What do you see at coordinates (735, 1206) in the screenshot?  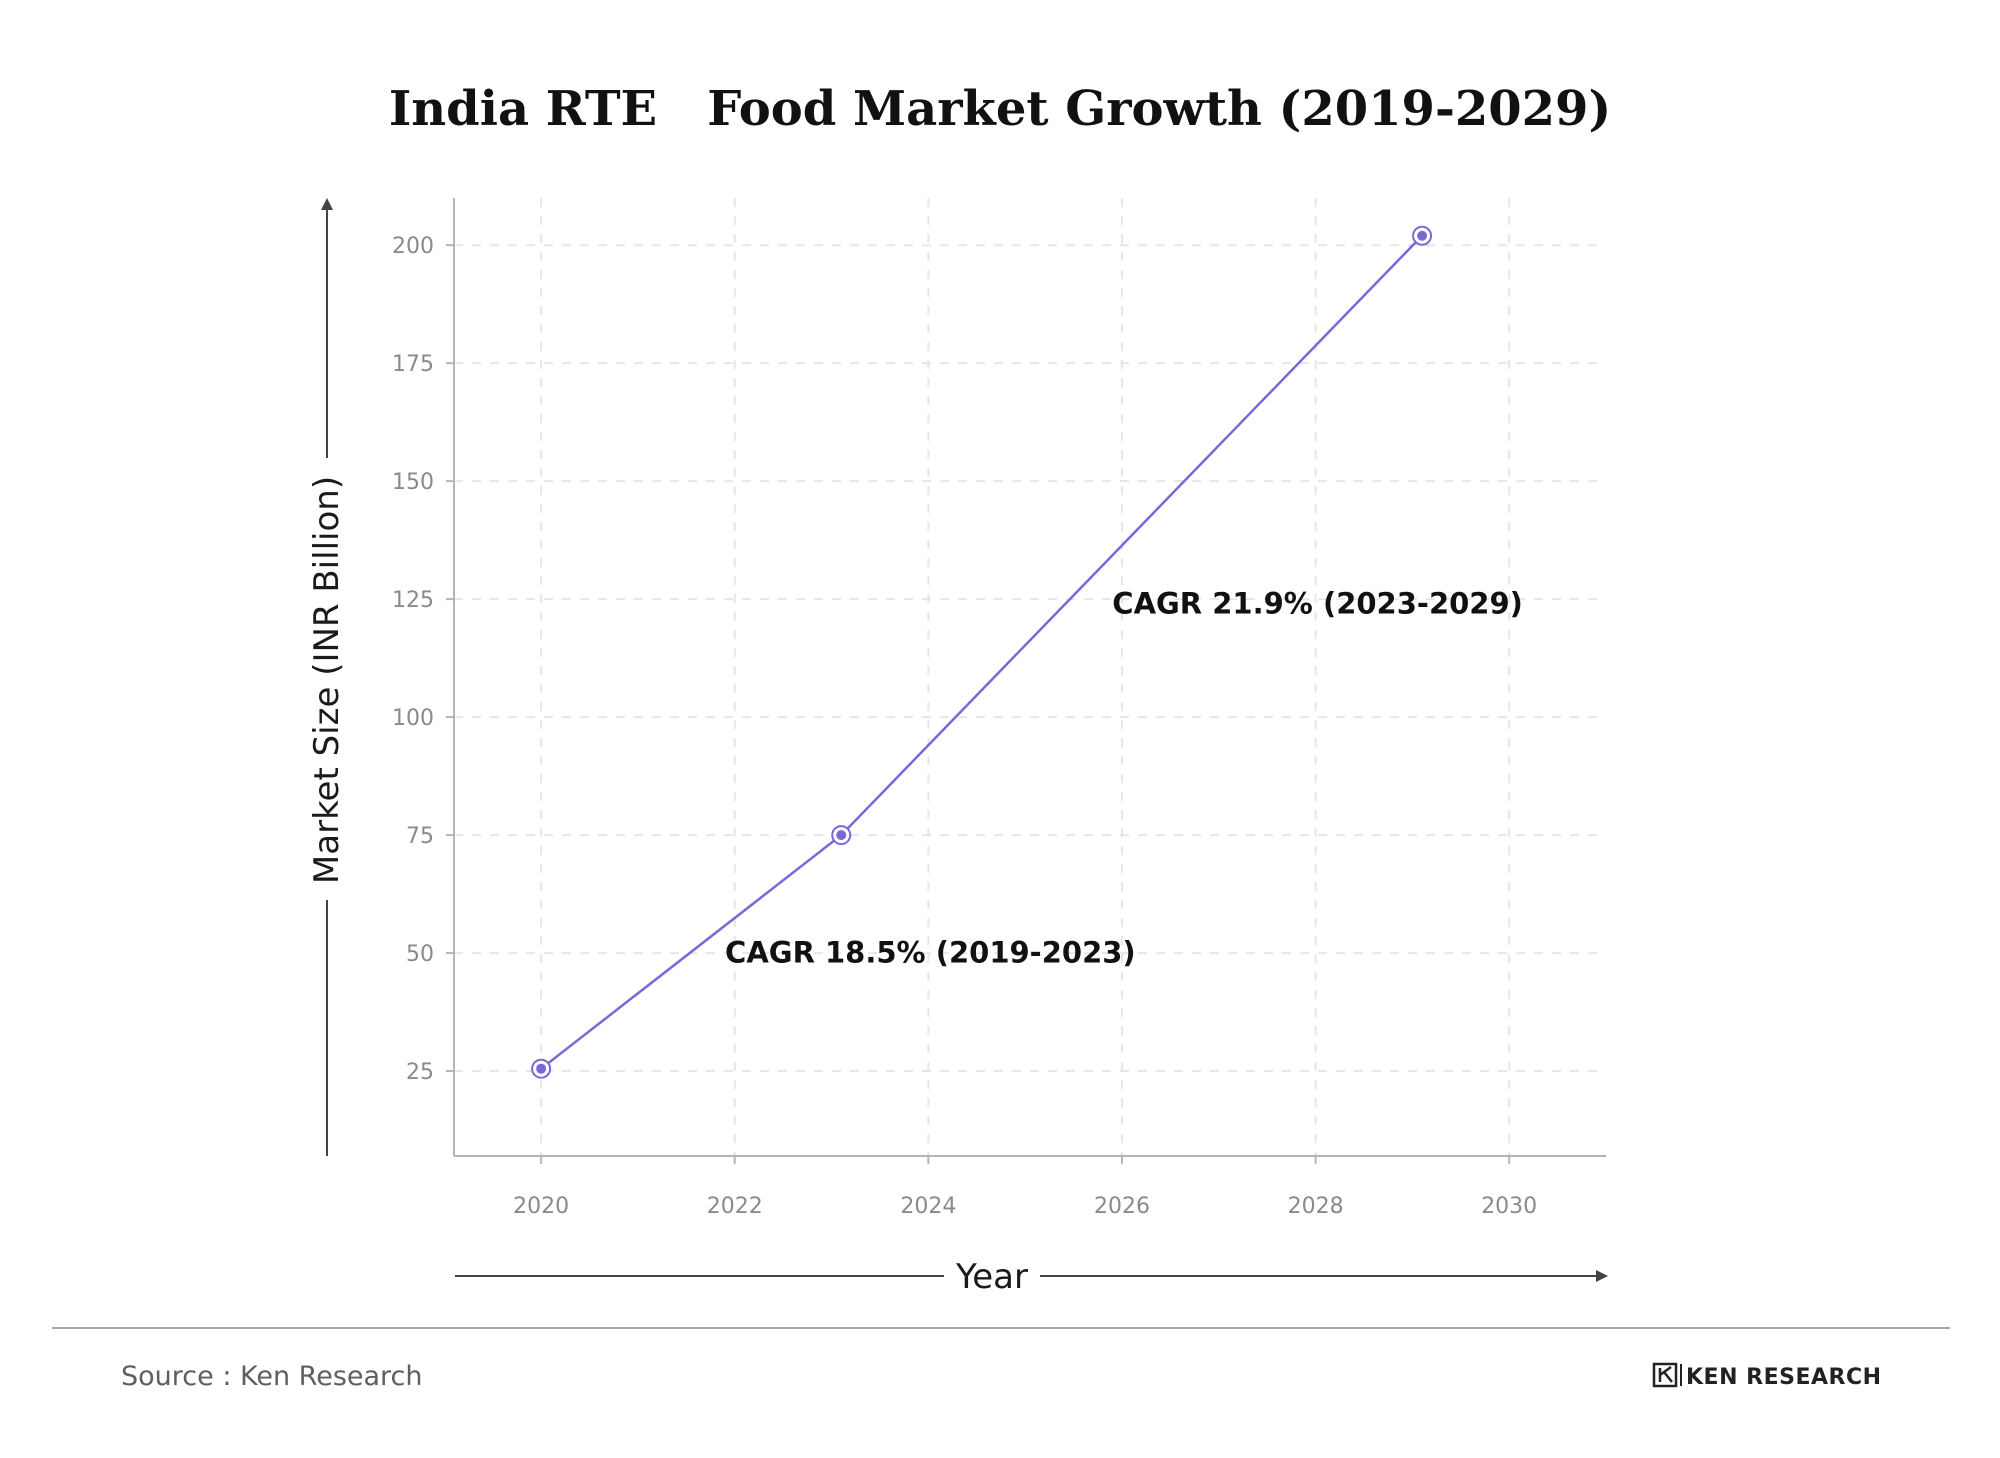 I see `x-tick-label: 2022` at bounding box center [735, 1206].